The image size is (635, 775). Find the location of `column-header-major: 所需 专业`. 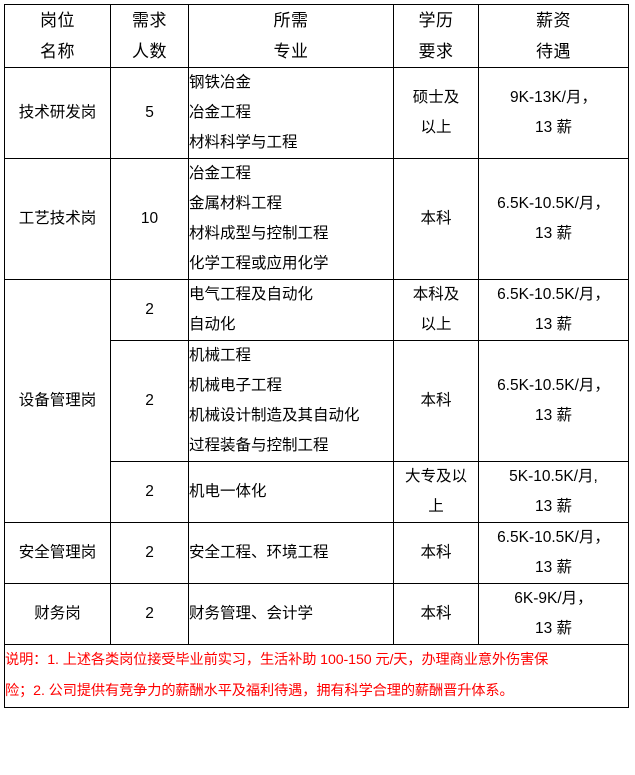

column-header-major: 所需 专业 is located at coordinates (291, 36).